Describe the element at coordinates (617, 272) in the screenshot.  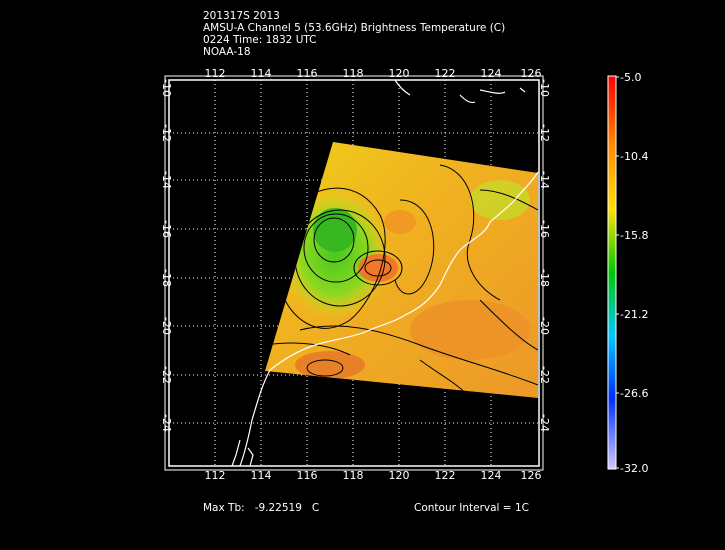
I see `colorbar-ticks` at that location.